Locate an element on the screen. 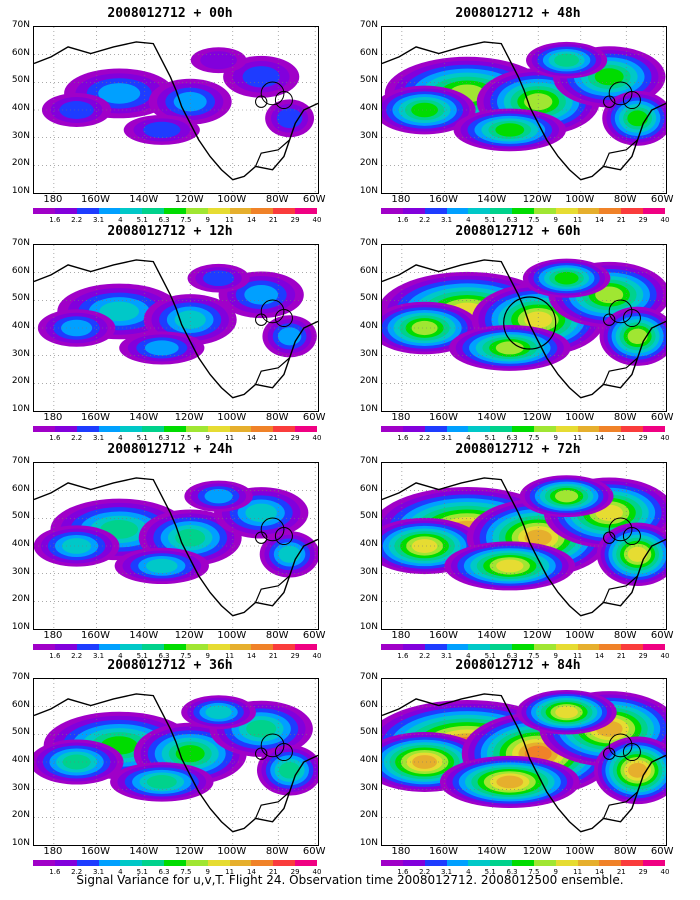 The height and width of the screenshot is (900, 700). coastline is located at coordinates (176, 547).